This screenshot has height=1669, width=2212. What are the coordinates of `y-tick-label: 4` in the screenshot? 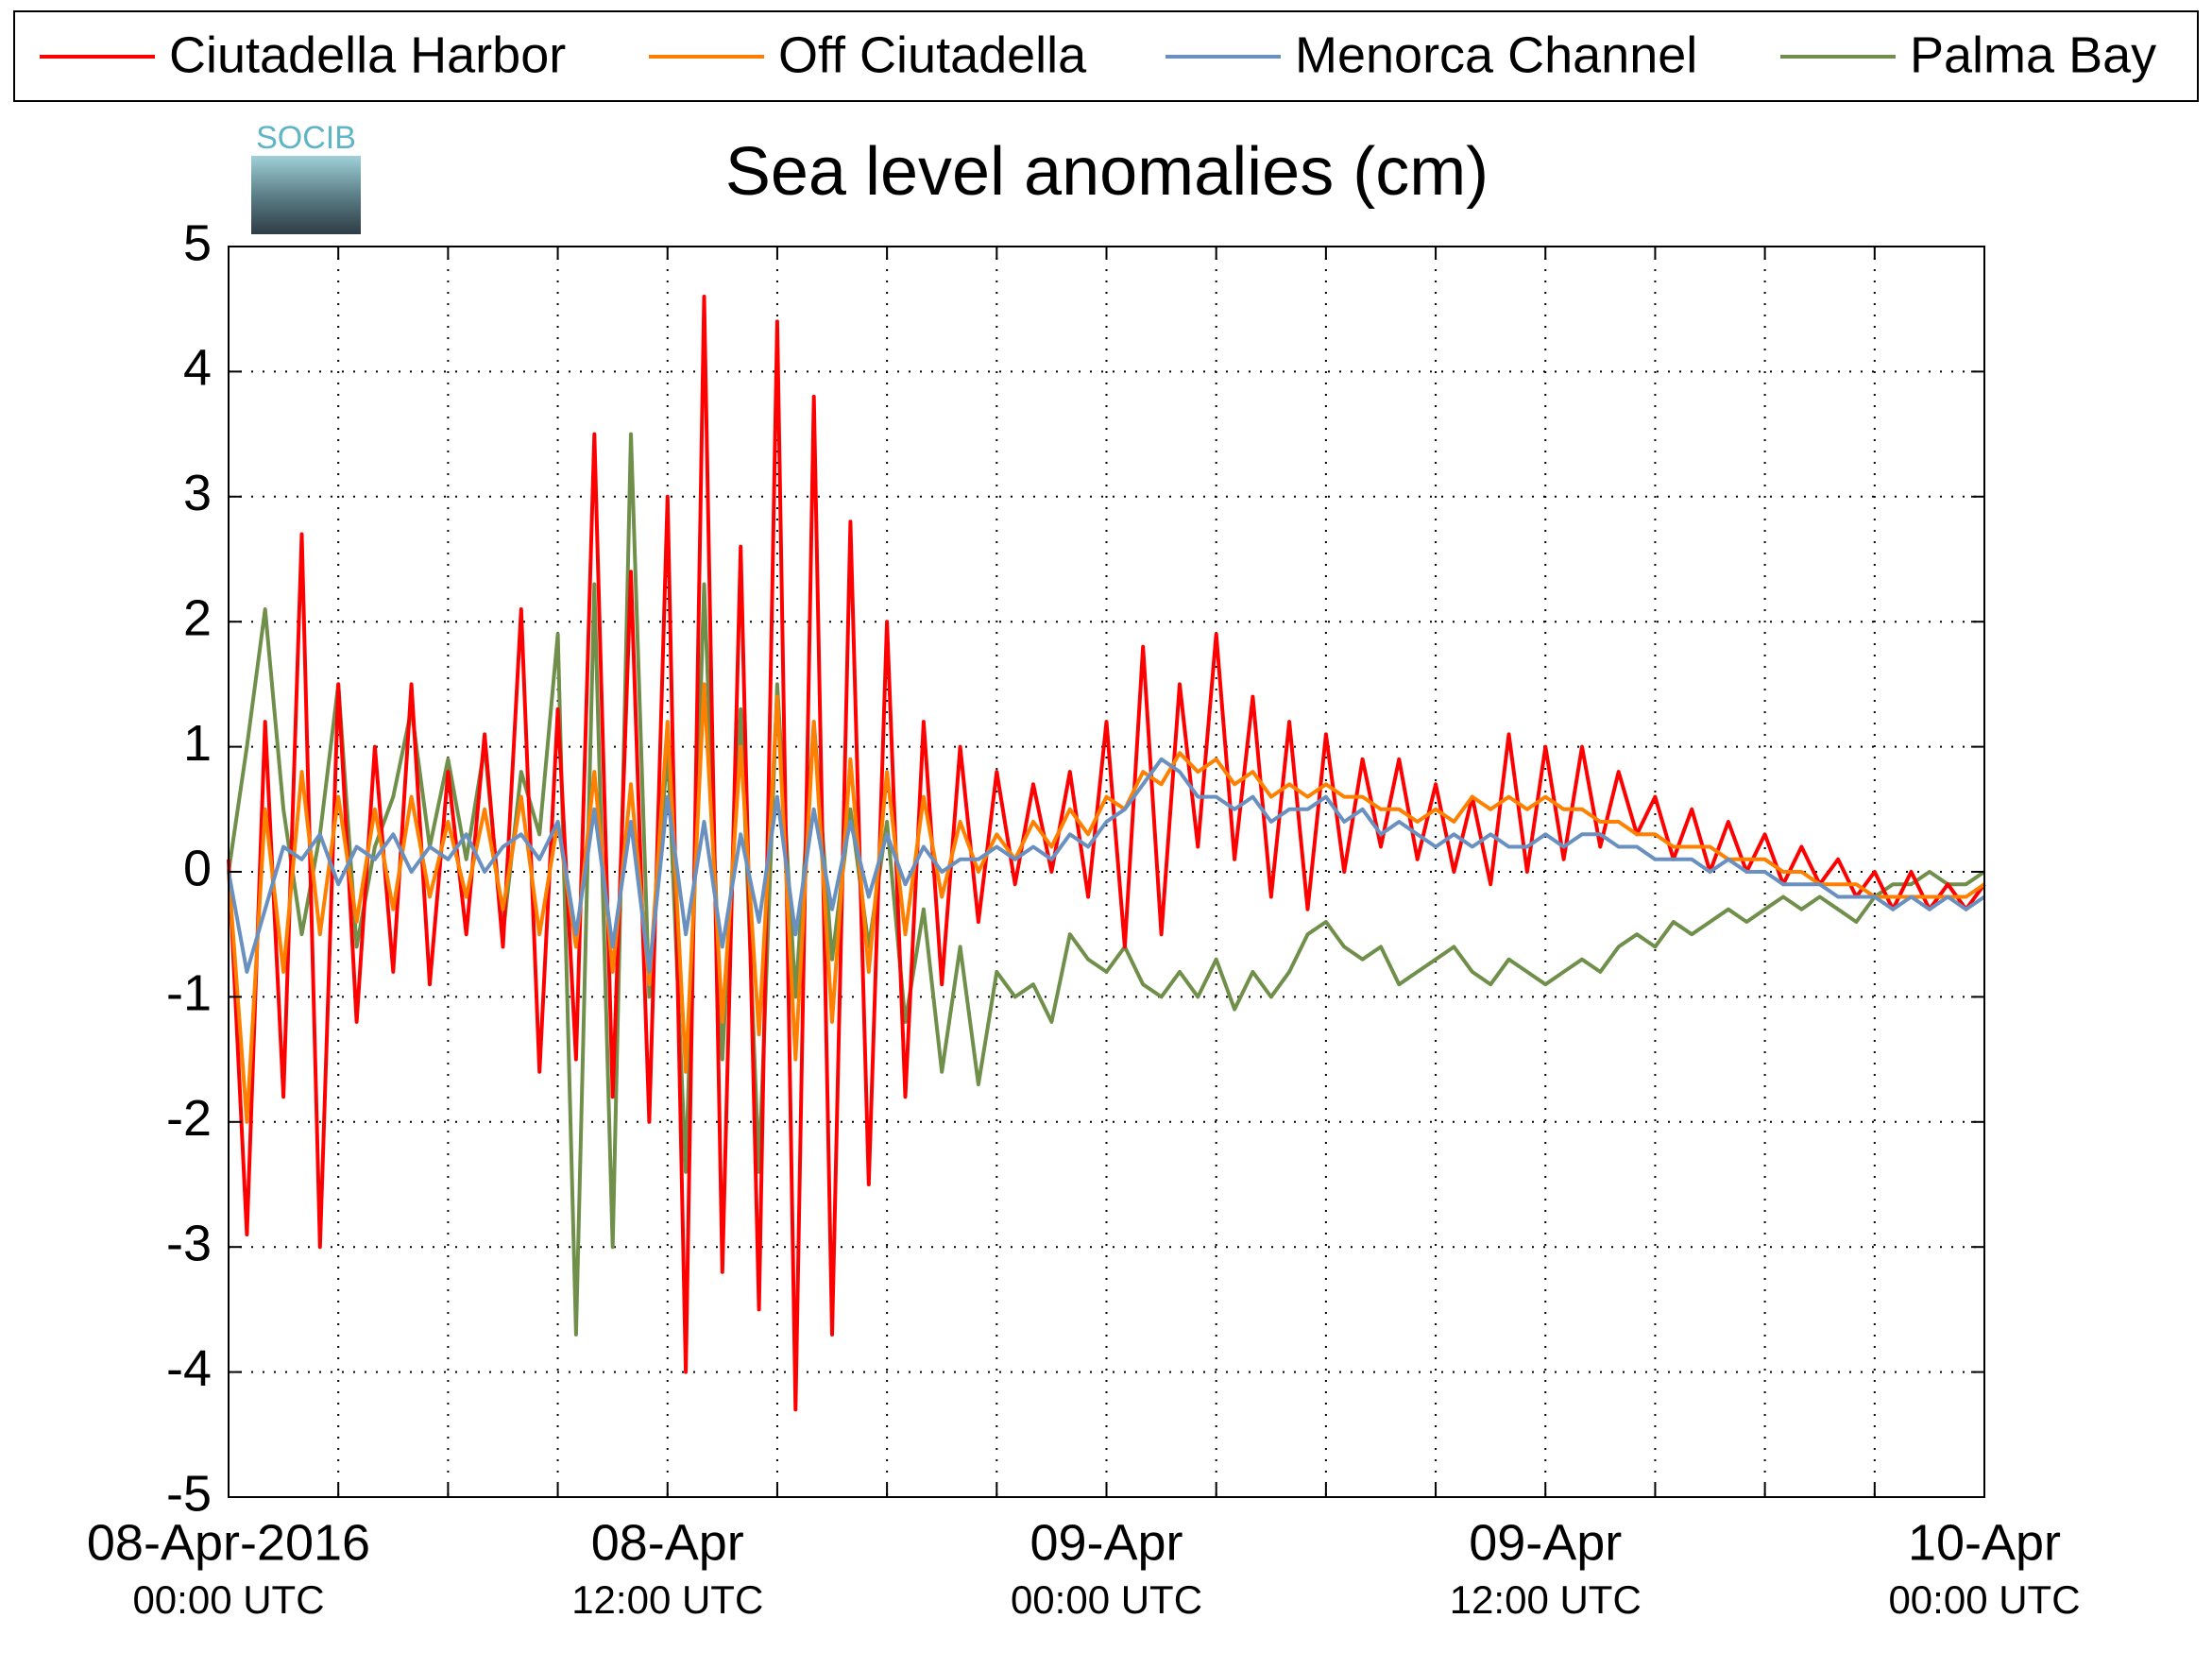 It's located at (197, 368).